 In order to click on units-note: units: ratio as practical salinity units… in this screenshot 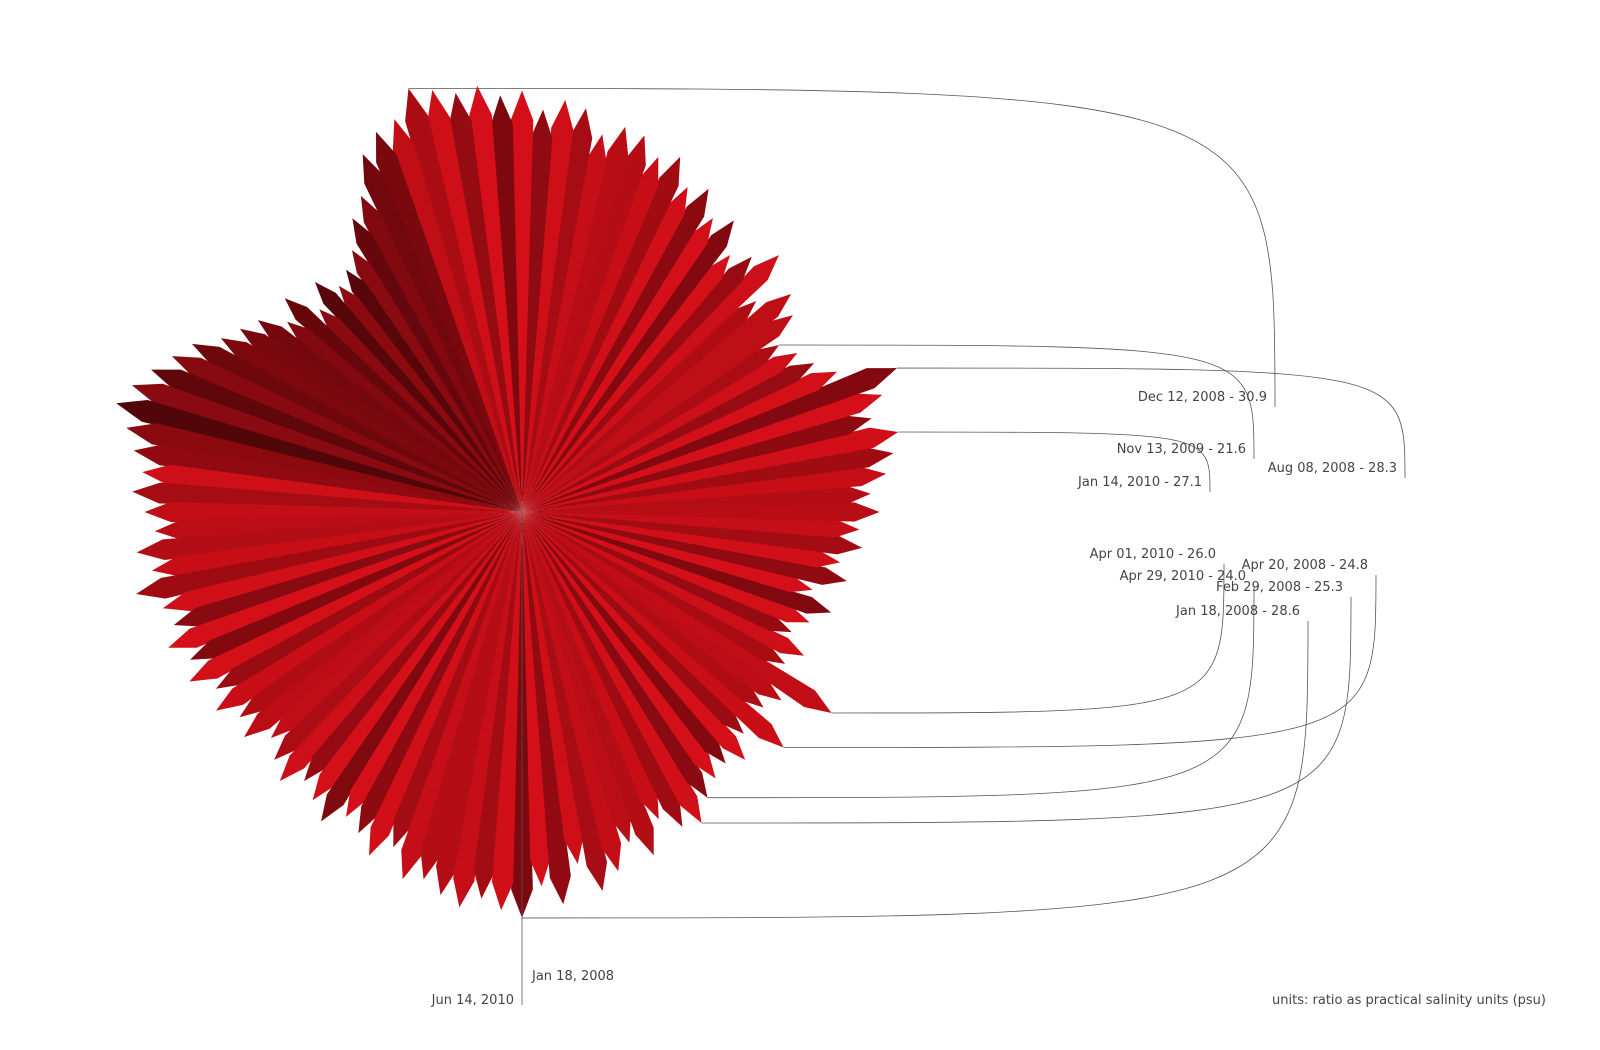, I will do `click(1409, 1000)`.